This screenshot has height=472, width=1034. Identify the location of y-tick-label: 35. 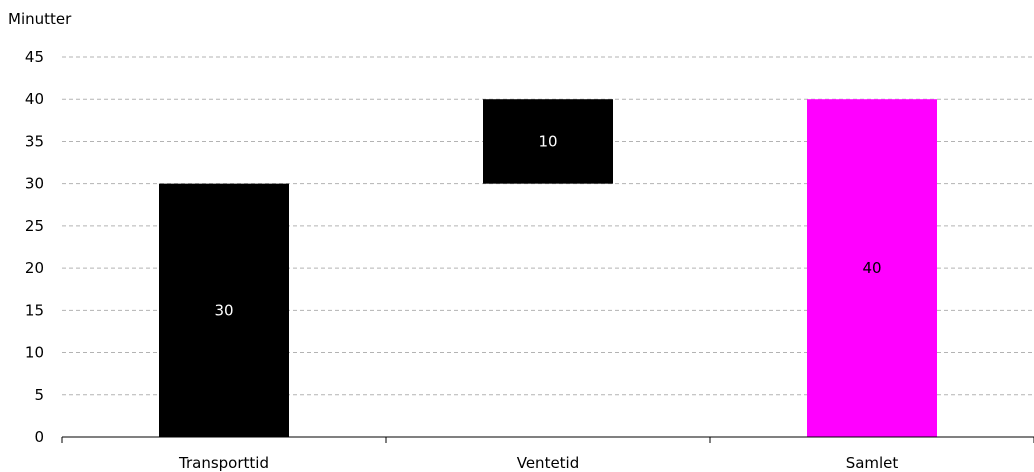
(34, 141).